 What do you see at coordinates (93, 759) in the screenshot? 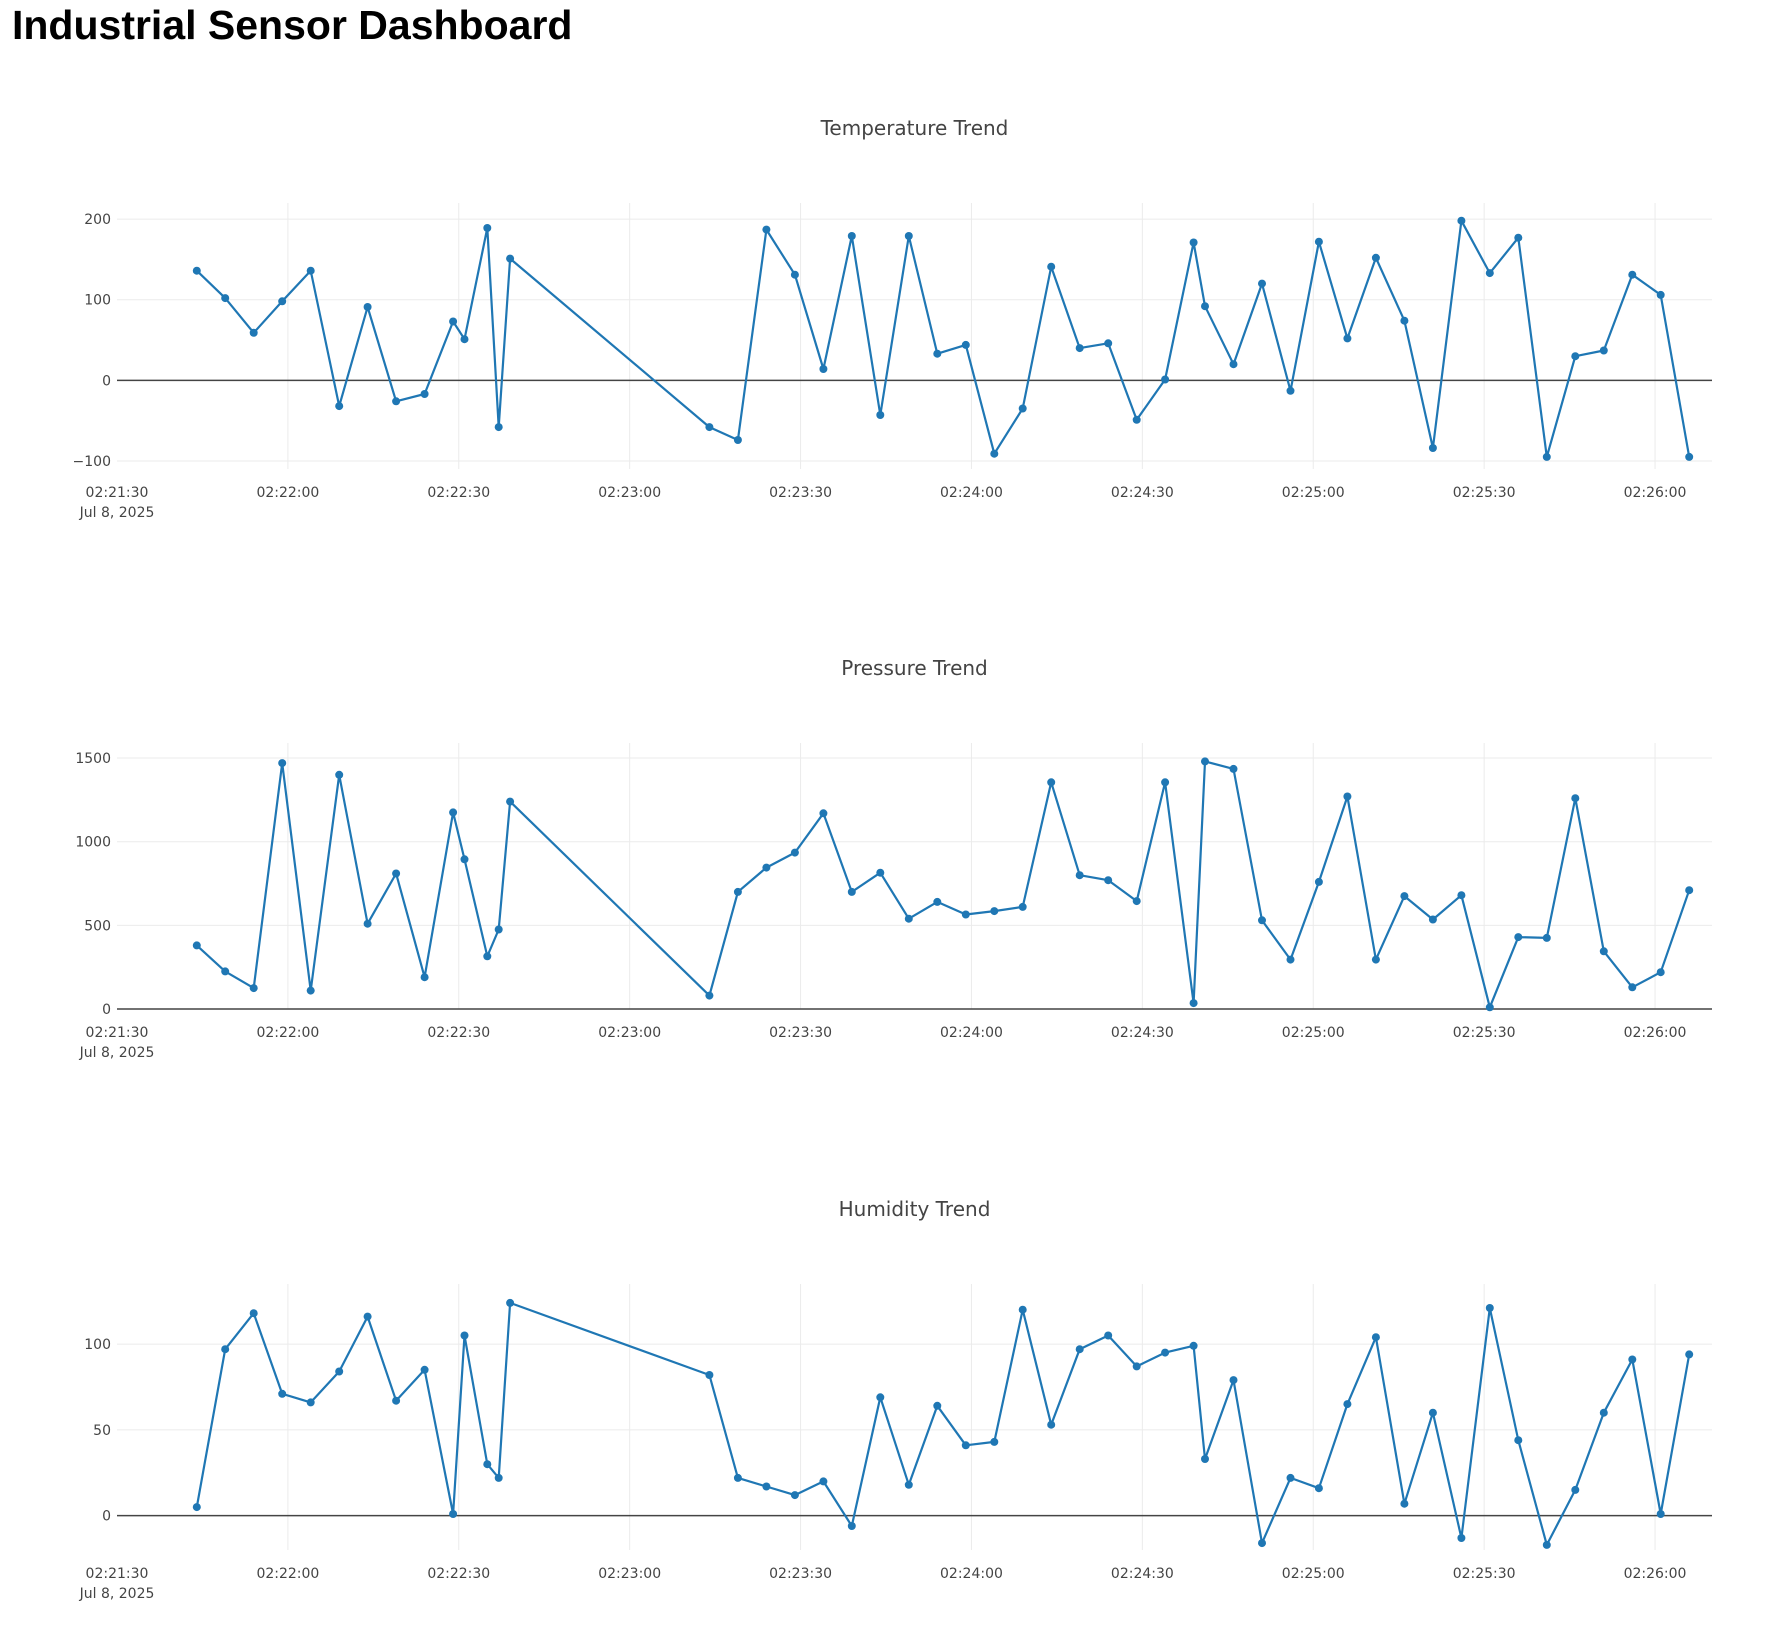
I see `y-tick-label: 1500` at bounding box center [93, 759].